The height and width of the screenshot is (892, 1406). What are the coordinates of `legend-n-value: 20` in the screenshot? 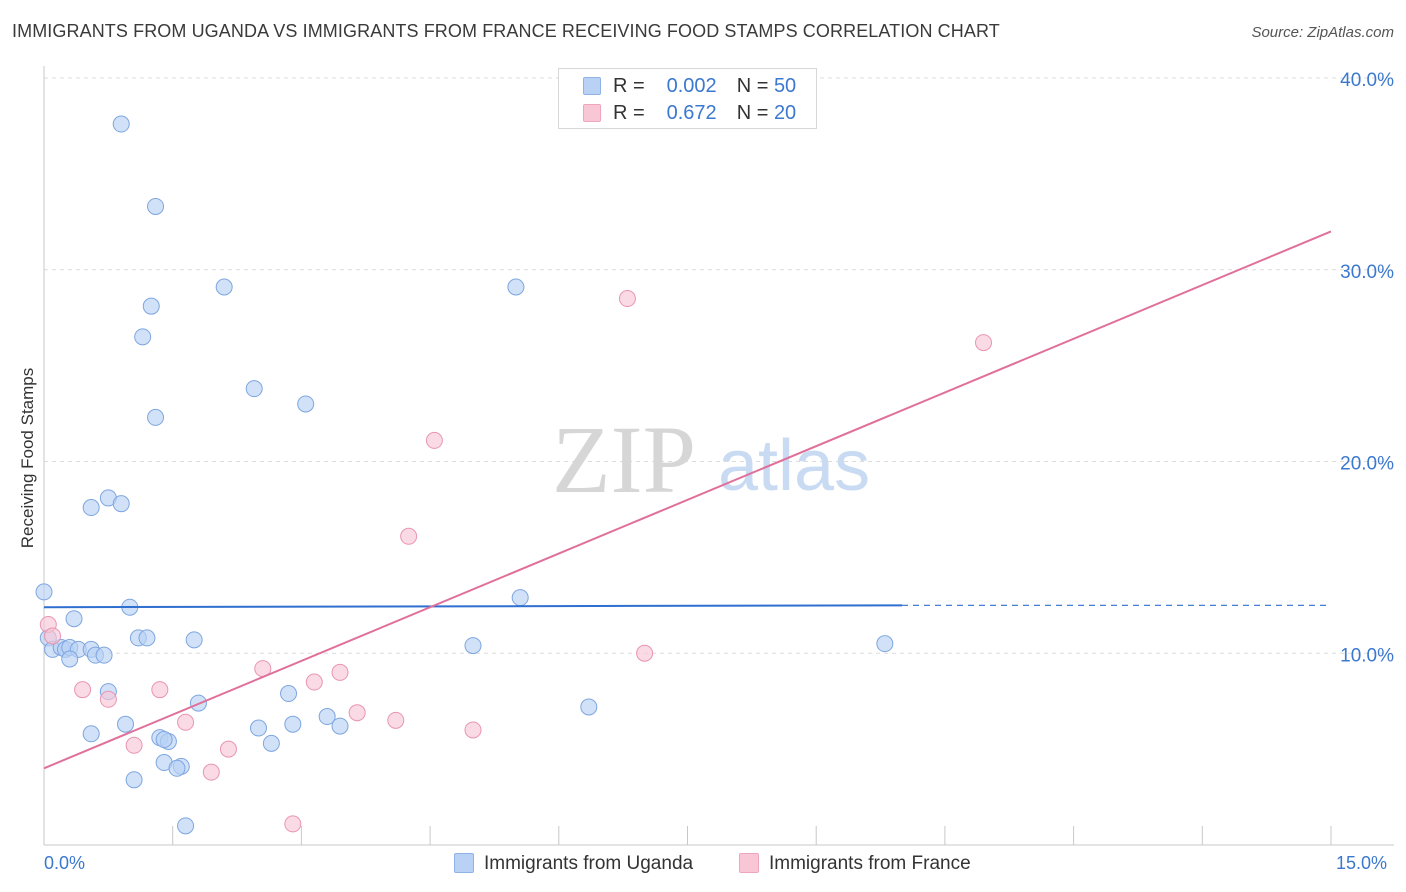 It's located at (785, 113).